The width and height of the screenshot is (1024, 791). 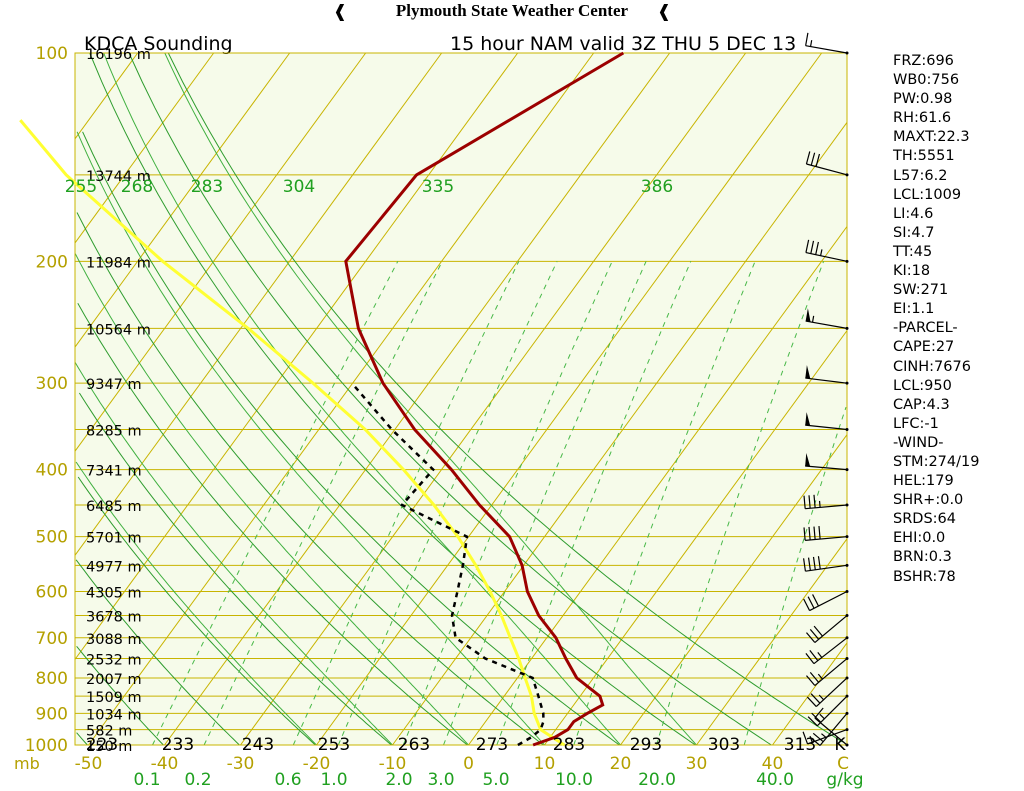 I want to click on mixing-ratio-label: 3.0, so click(x=440, y=780).